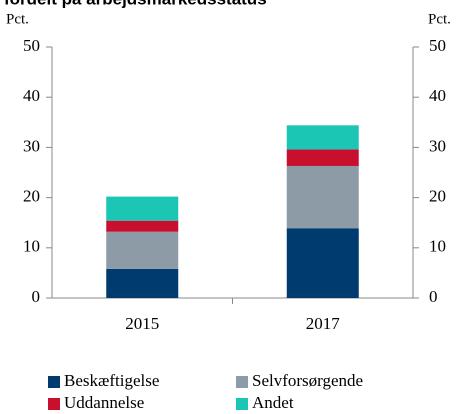 The width and height of the screenshot is (466, 414). I want to click on y-tick-label: 50, so click(31, 45).